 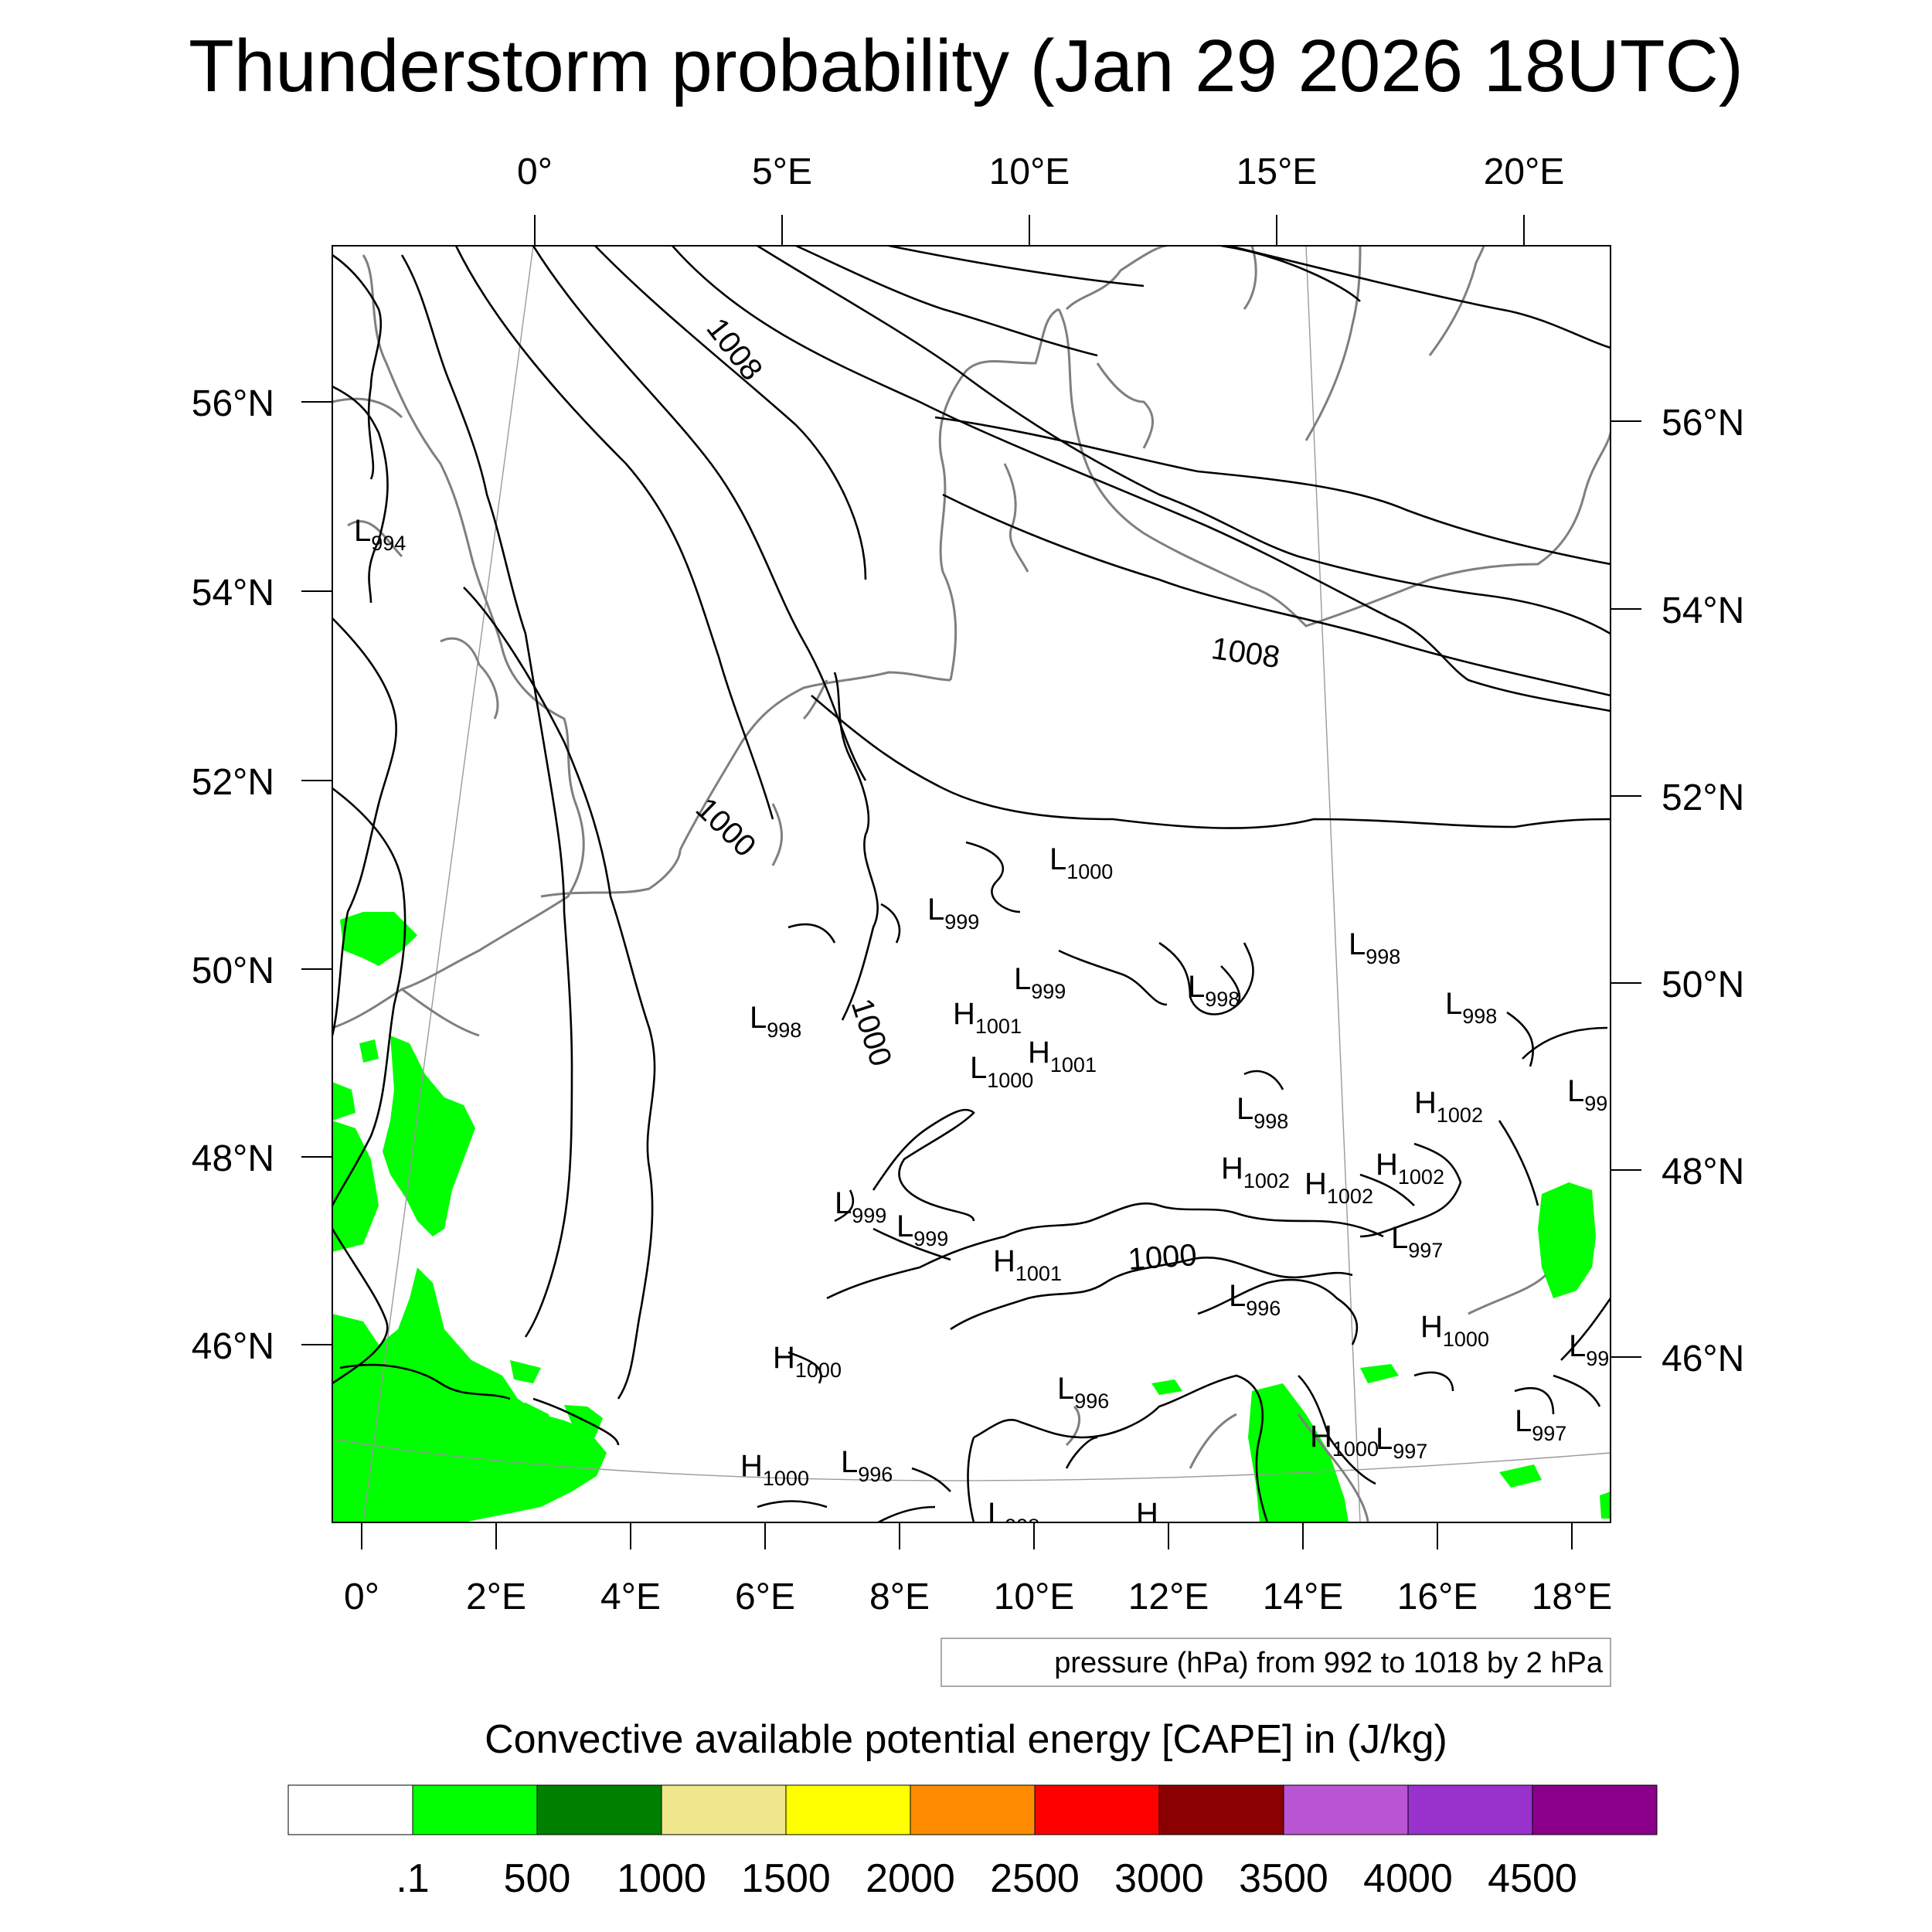 I want to click on right-lat-label: 48°N, so click(x=1703, y=1171).